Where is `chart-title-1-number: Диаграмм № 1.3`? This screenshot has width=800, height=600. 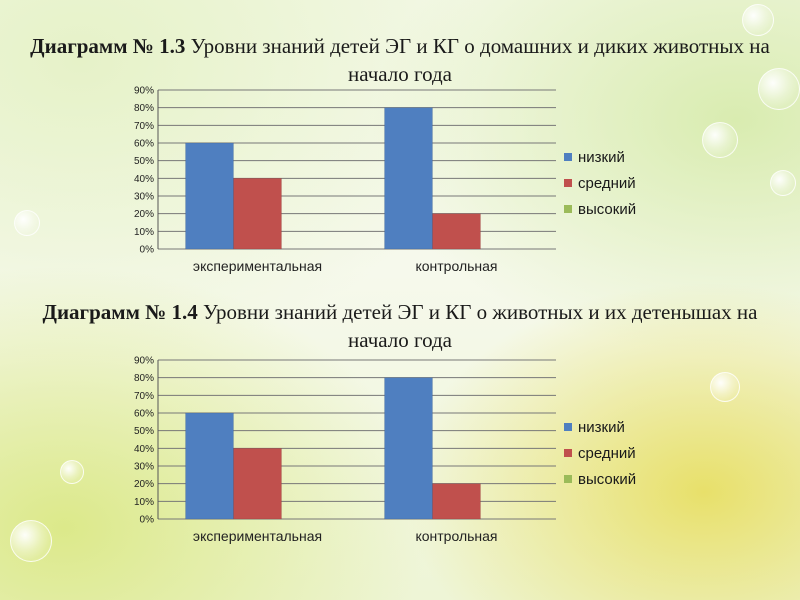 chart-title-1-number: Диаграмм № 1.3 is located at coordinates (108, 46).